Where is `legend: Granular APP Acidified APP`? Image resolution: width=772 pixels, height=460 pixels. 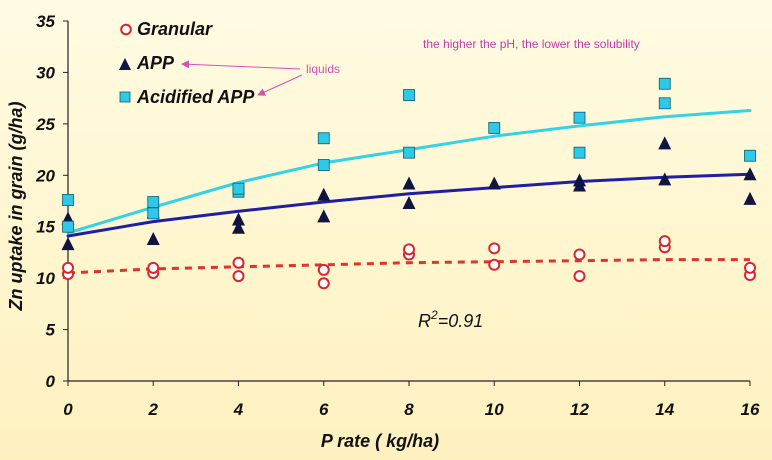
legend: Granular APP Acidified APP is located at coordinates (187, 63).